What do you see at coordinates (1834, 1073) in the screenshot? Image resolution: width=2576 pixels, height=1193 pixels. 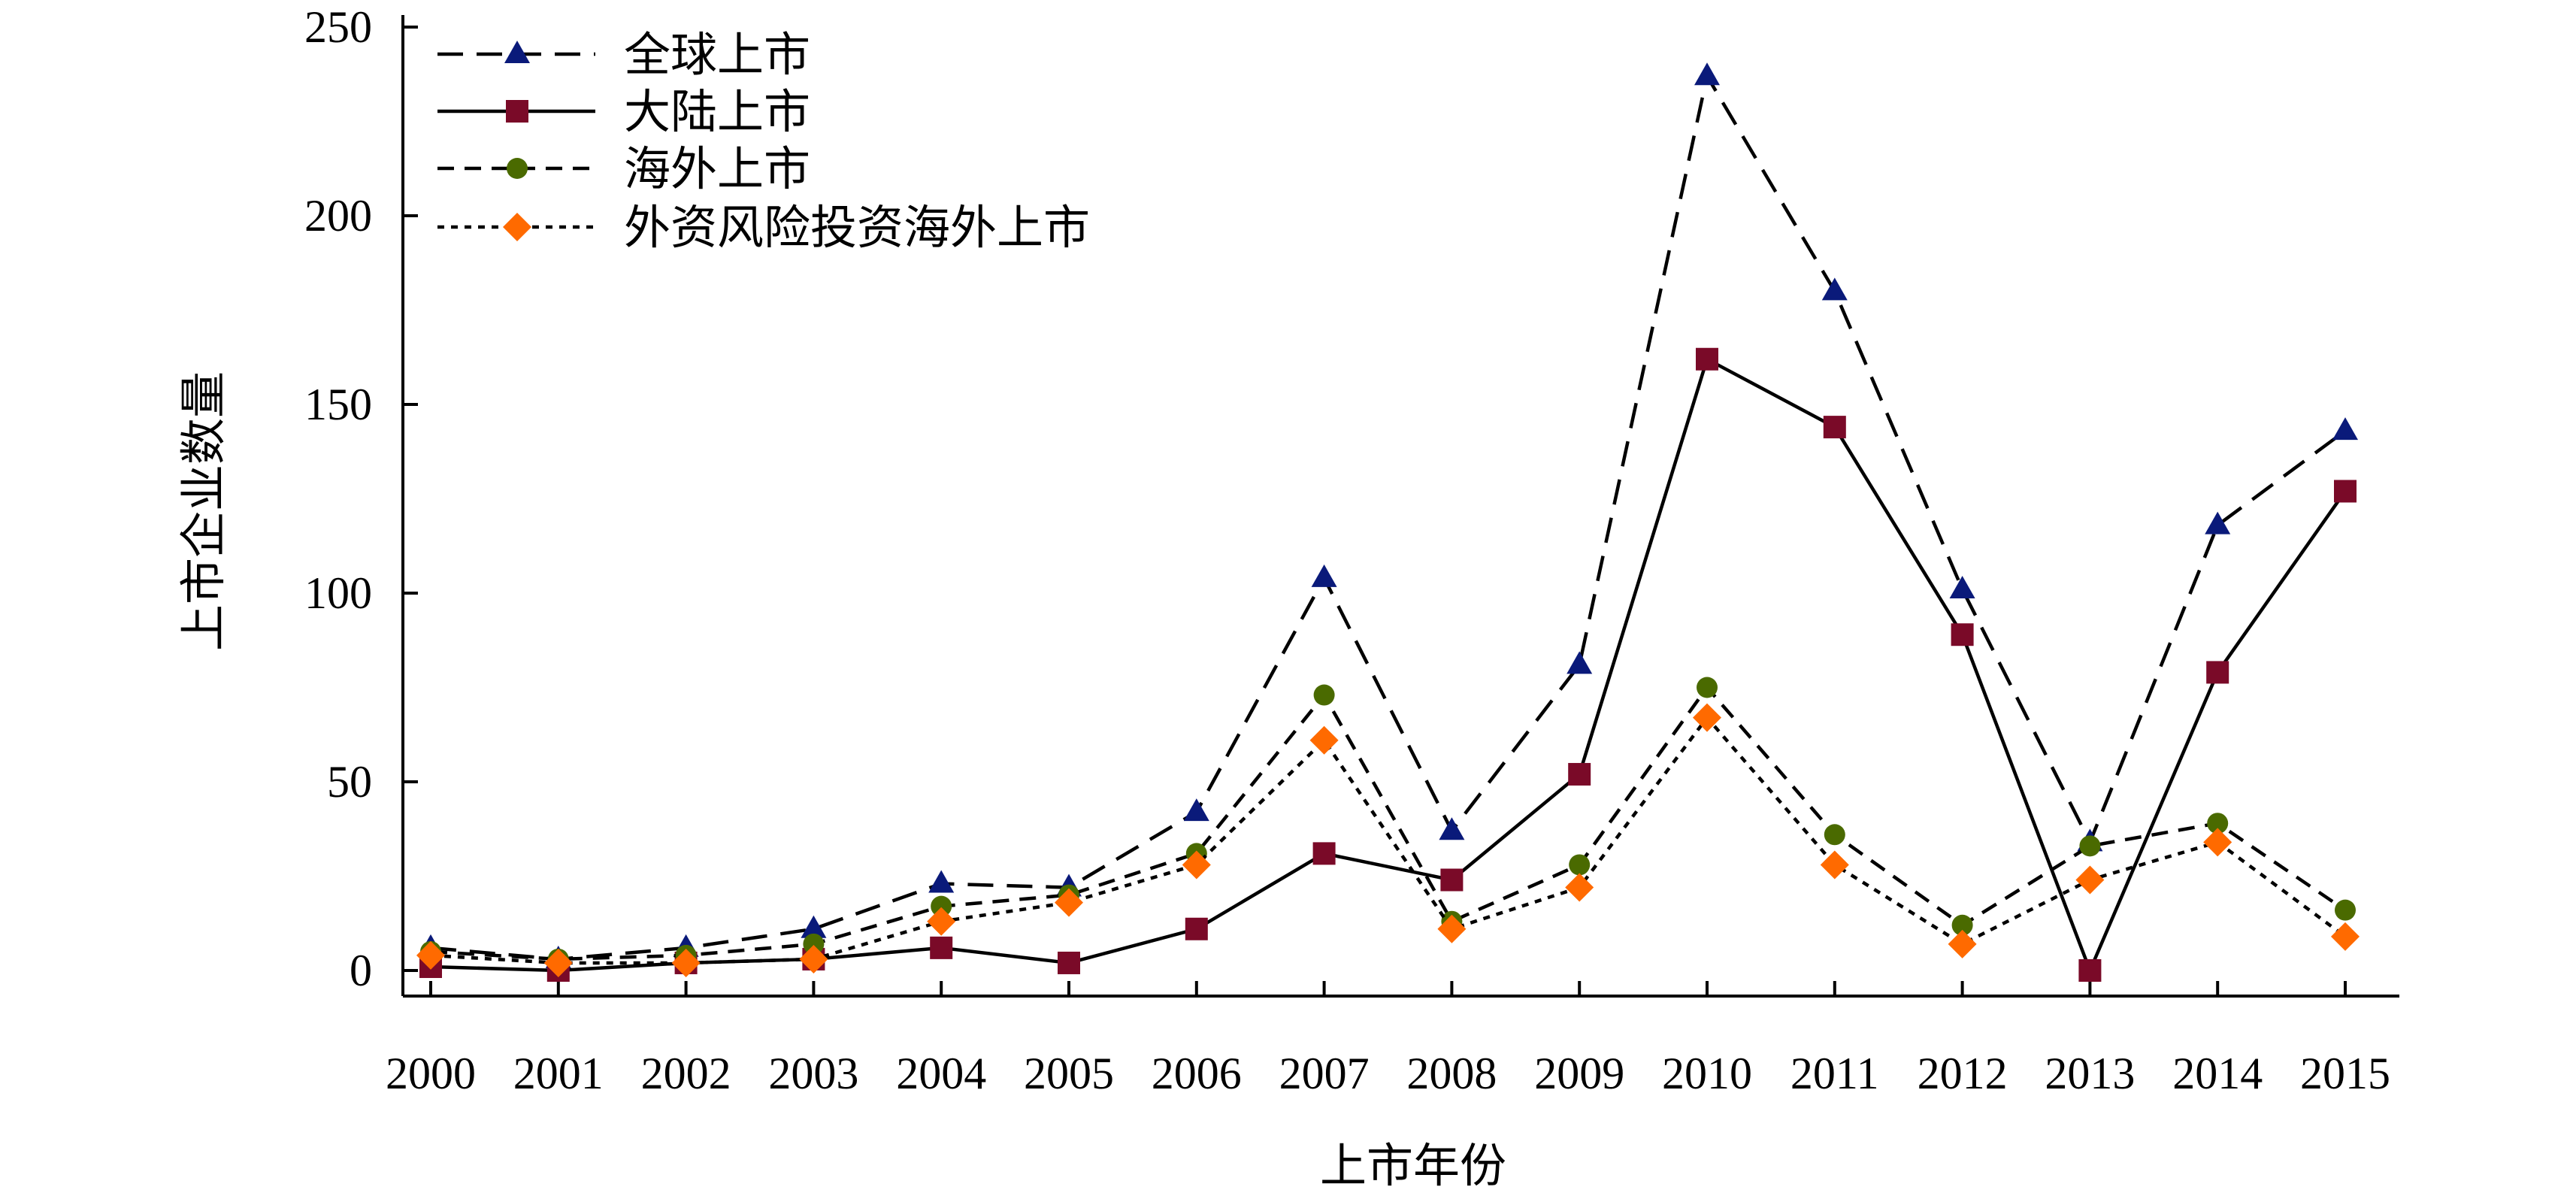 I see `x-tick-label: 2011` at bounding box center [1834, 1073].